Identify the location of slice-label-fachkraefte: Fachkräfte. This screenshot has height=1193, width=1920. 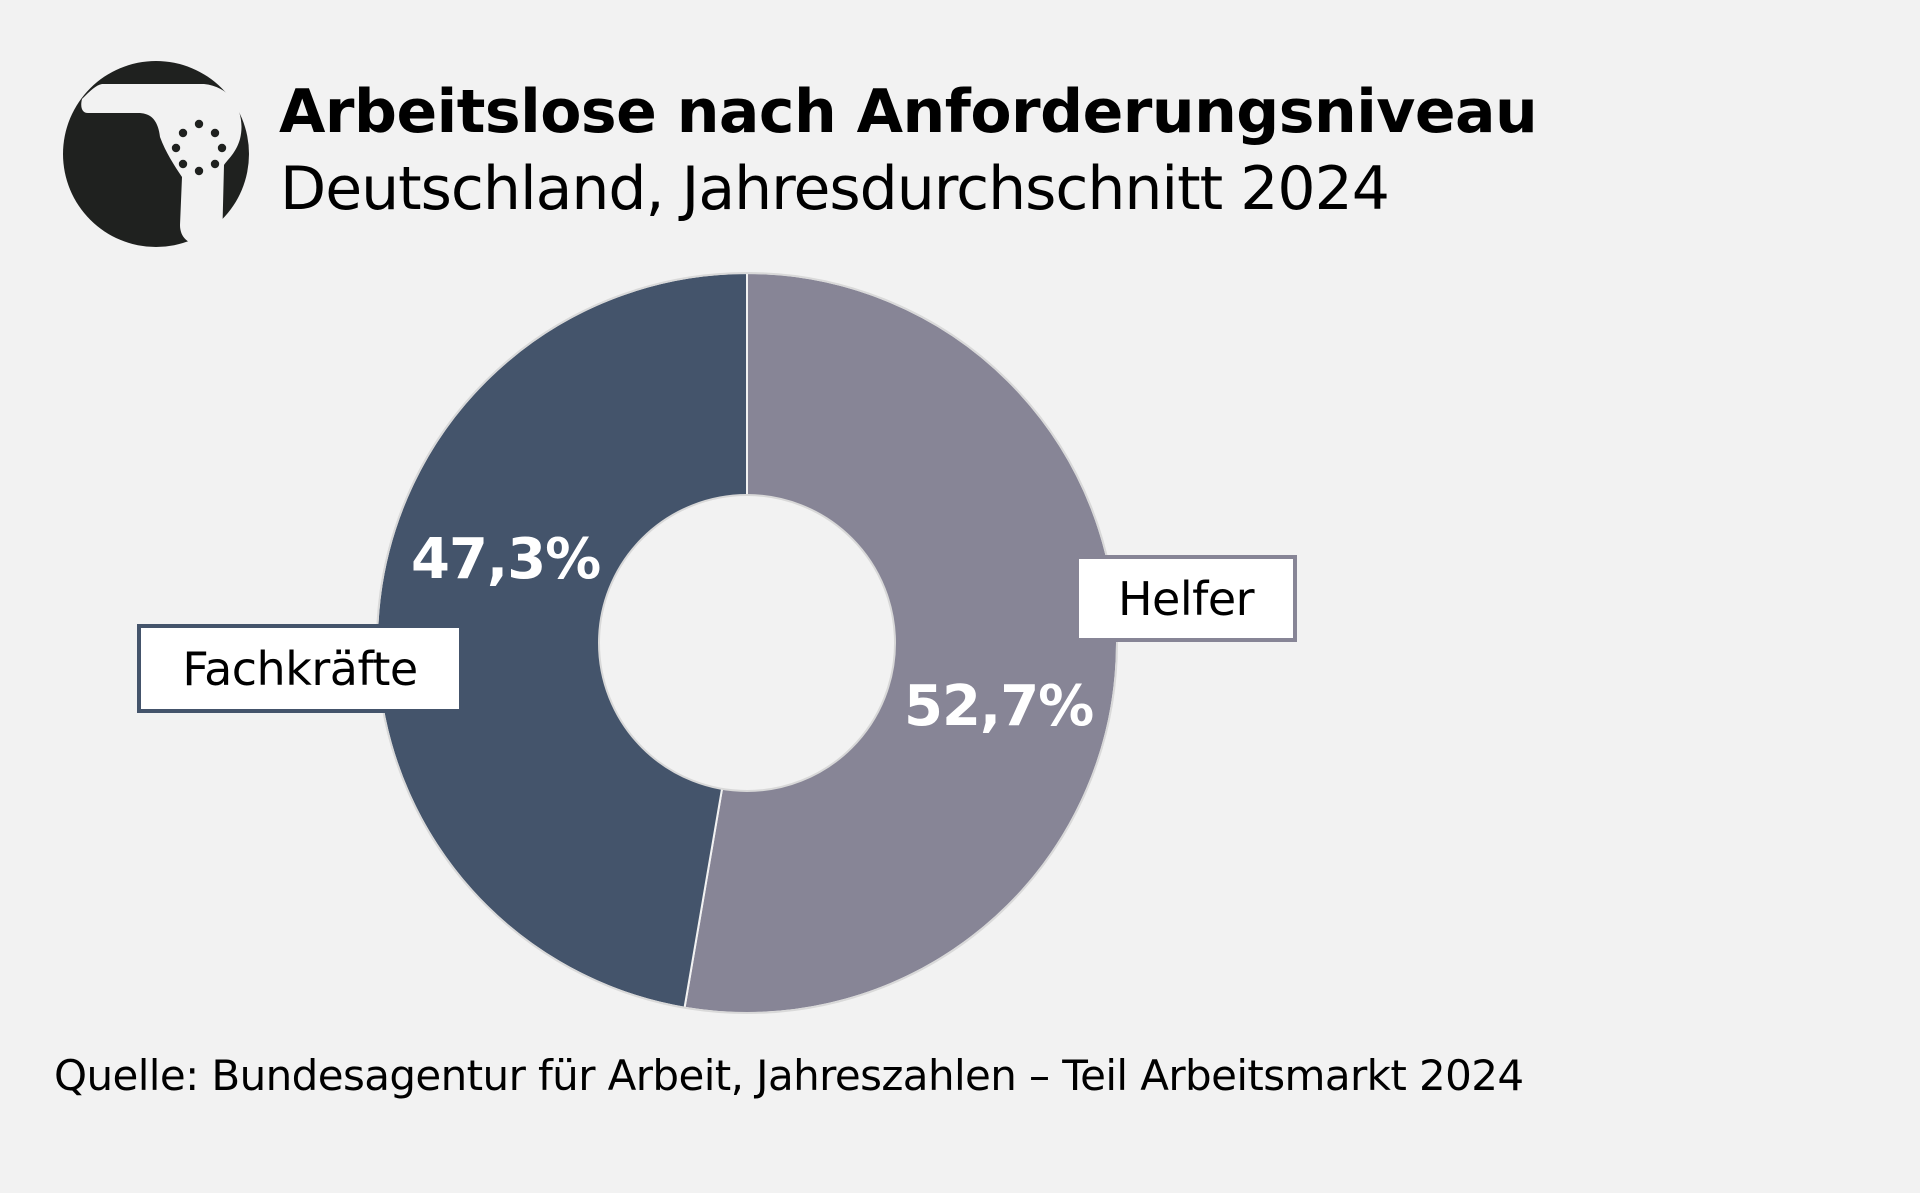
(300, 668).